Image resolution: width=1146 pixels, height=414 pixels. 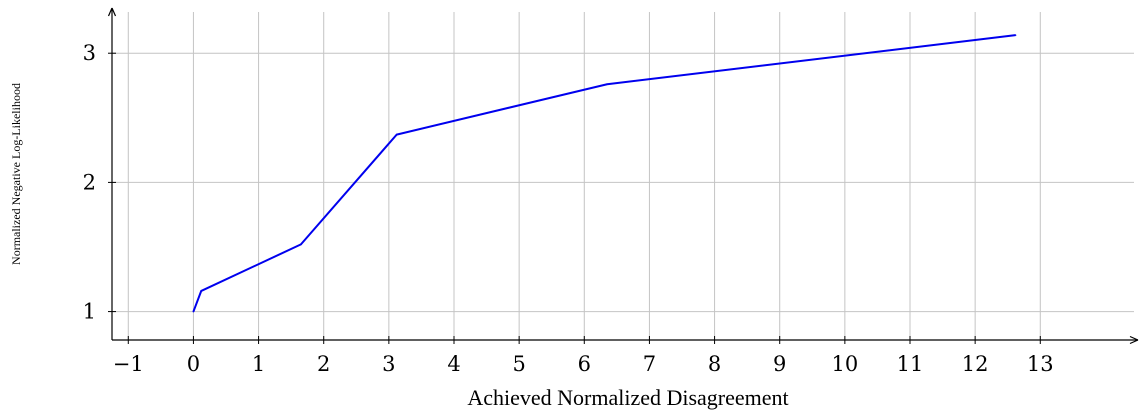 What do you see at coordinates (89, 312) in the screenshot?
I see `y-tick-label: 1` at bounding box center [89, 312].